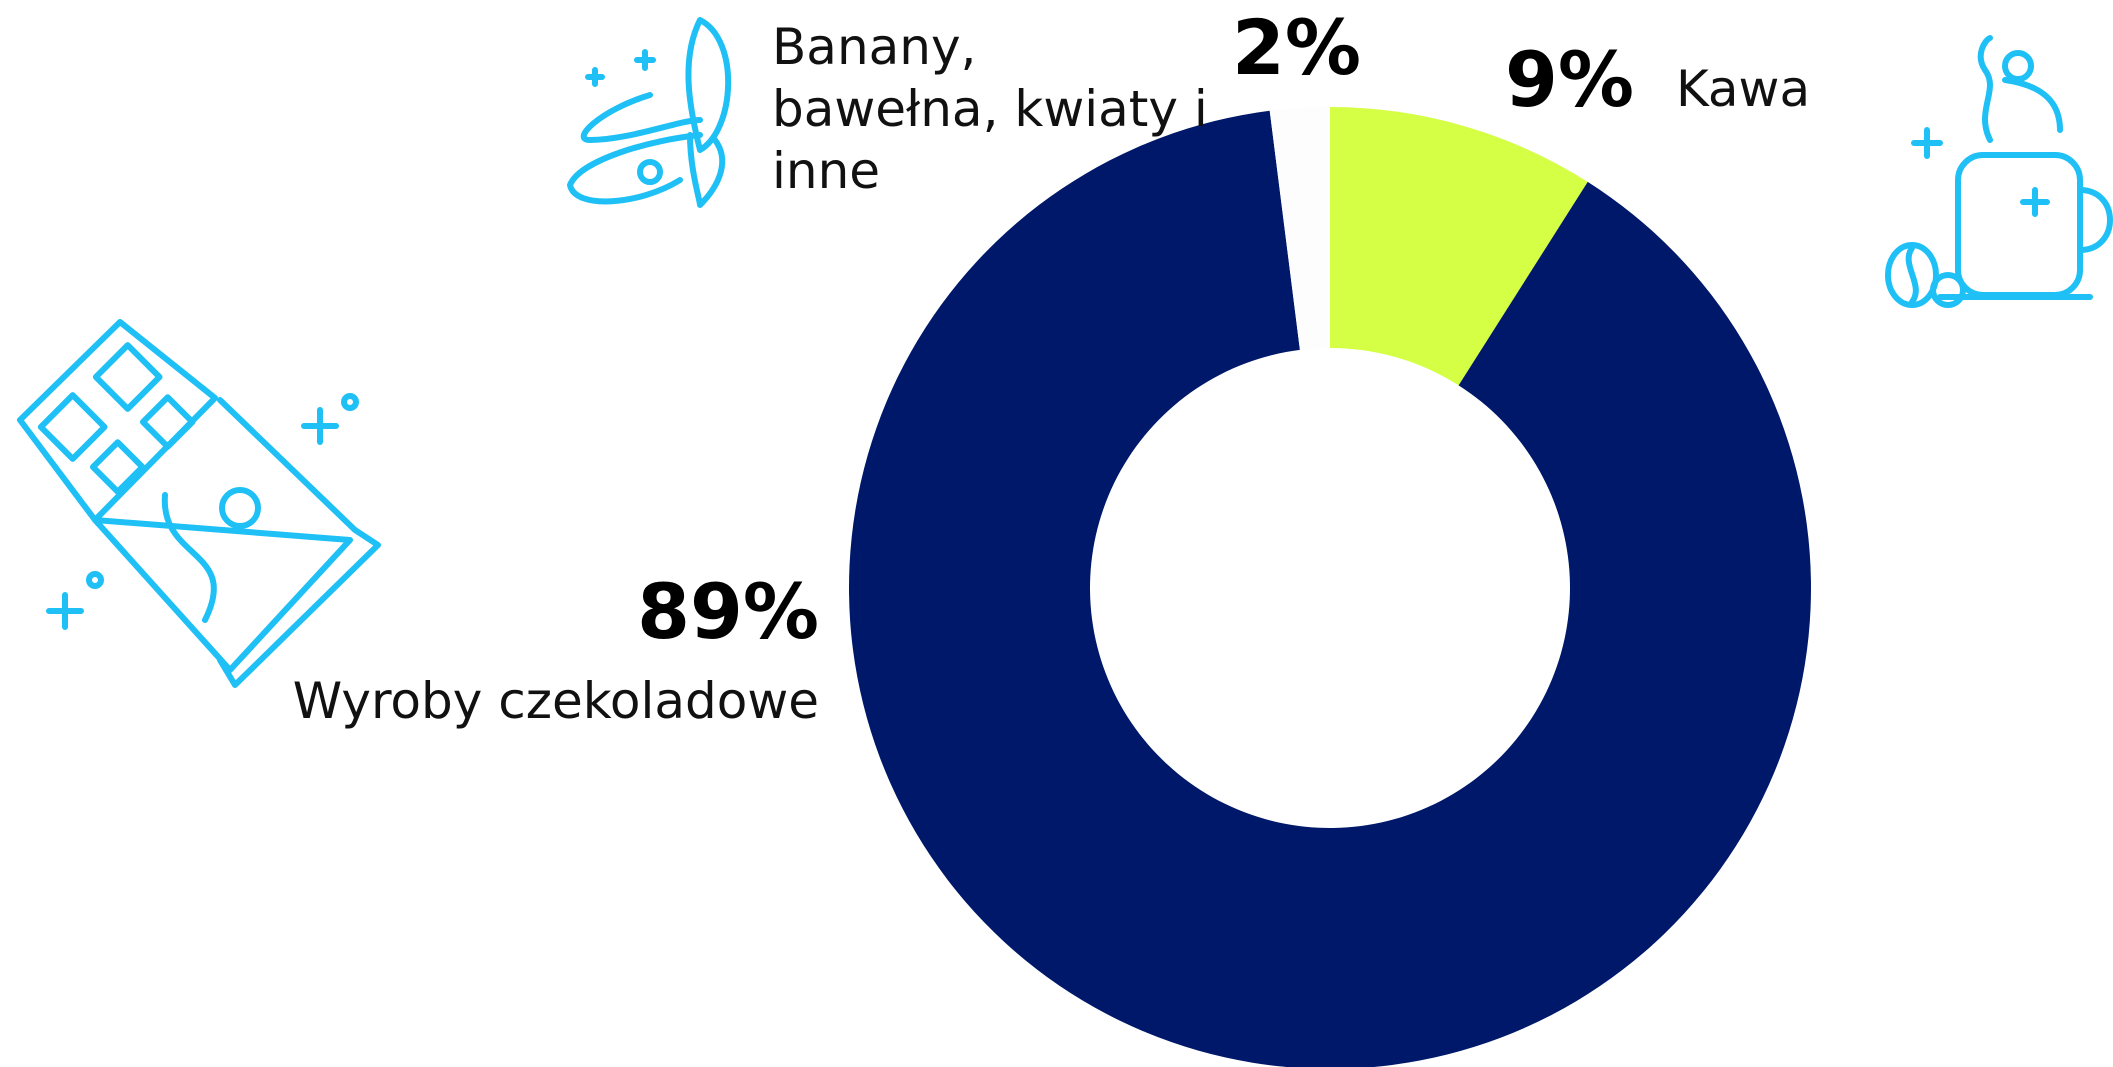 Image resolution: width=2113 pixels, height=1067 pixels. Describe the element at coordinates (990, 109) in the screenshot. I see `category-label: Banany, bawełna, kwiaty i inne` at that location.